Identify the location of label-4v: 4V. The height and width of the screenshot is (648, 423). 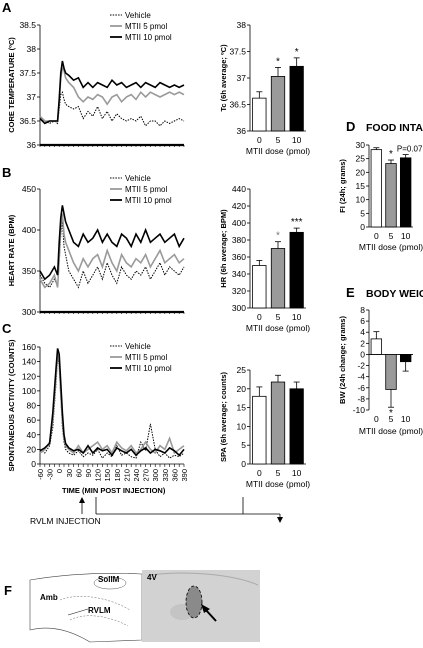
(152, 577).